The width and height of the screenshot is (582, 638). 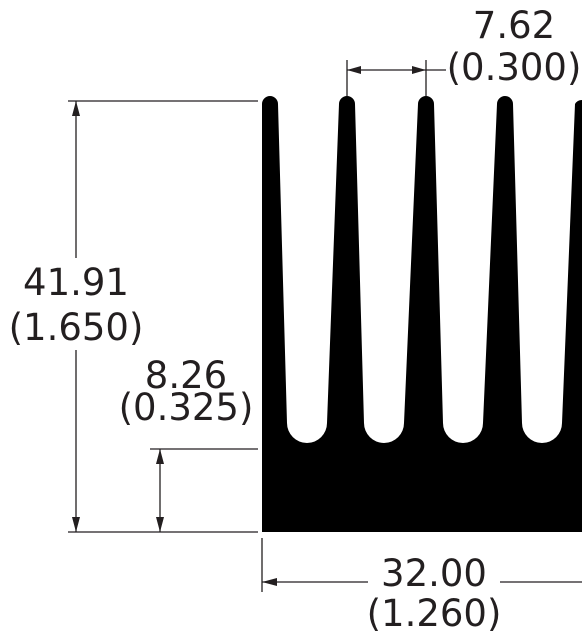 I want to click on base-thickness-arrow-bottom, so click(x=160, y=524).